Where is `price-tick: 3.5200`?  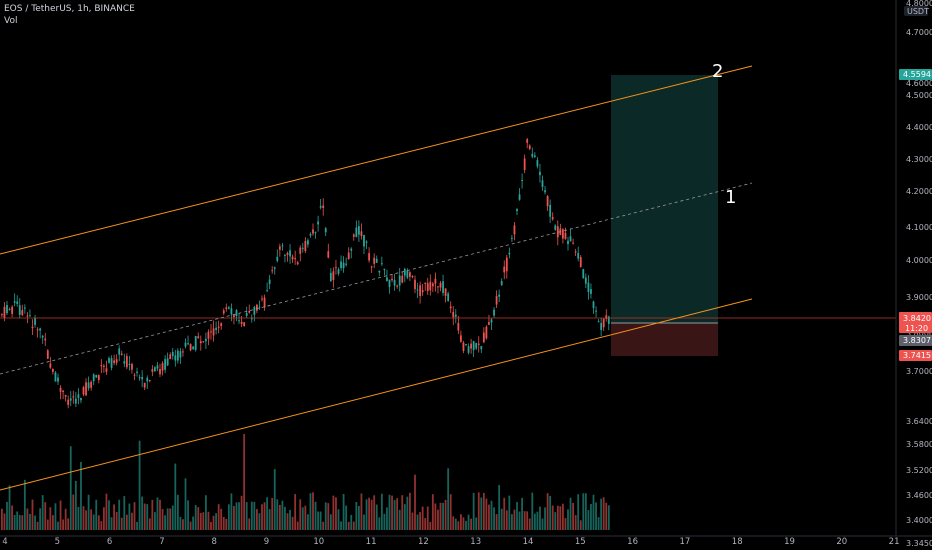 price-tick: 3.5200 is located at coordinates (919, 470).